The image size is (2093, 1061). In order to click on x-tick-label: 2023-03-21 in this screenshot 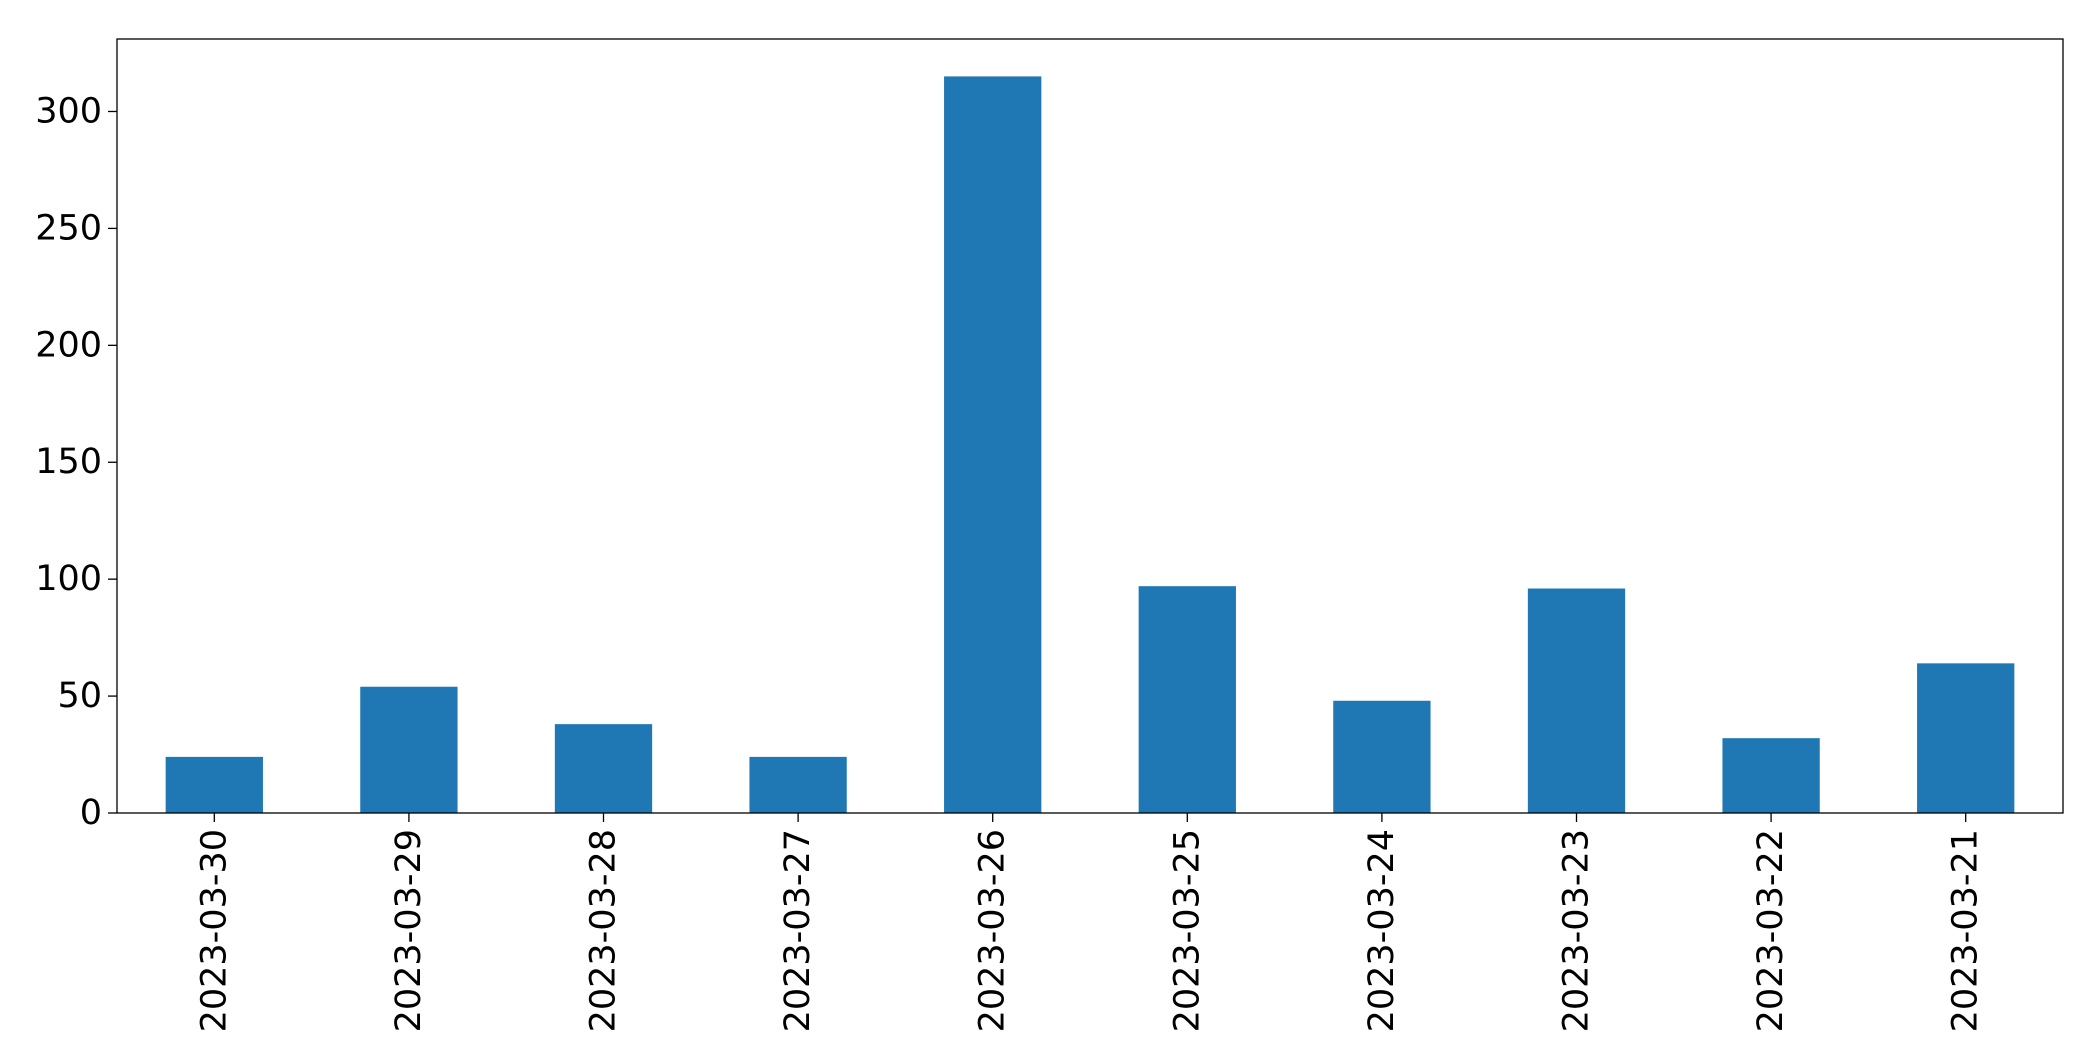, I will do `click(1966, 930)`.